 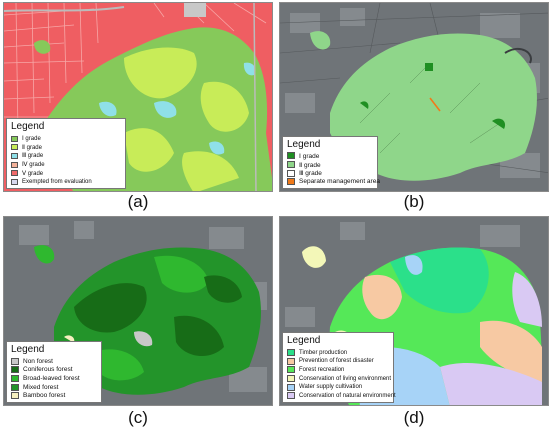 I want to click on legend-label: Exempted from evaluation, so click(x=57, y=181).